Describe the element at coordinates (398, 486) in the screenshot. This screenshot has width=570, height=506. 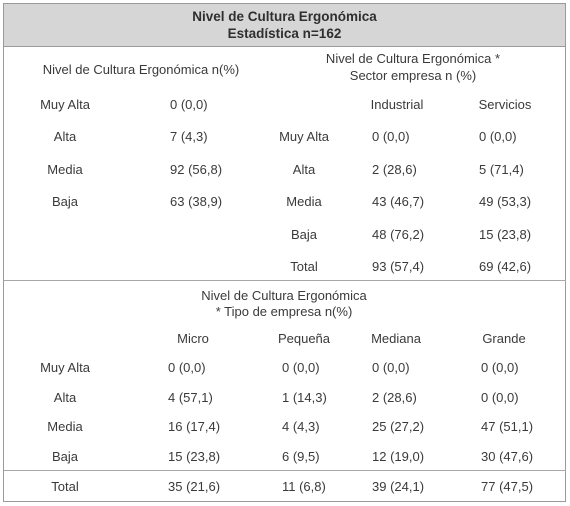
I see `table3-cell: 39 (24,1)` at that location.